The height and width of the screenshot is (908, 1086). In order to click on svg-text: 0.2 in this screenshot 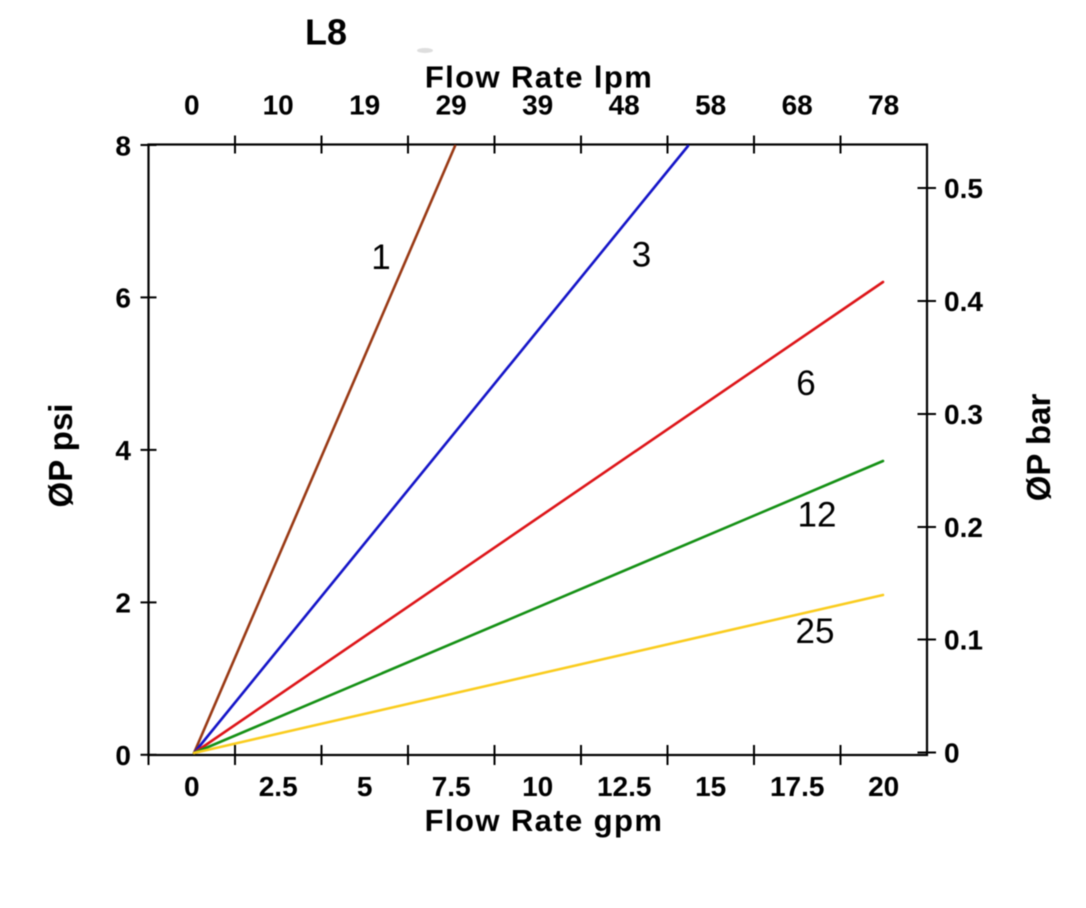, I will do `click(963, 527)`.